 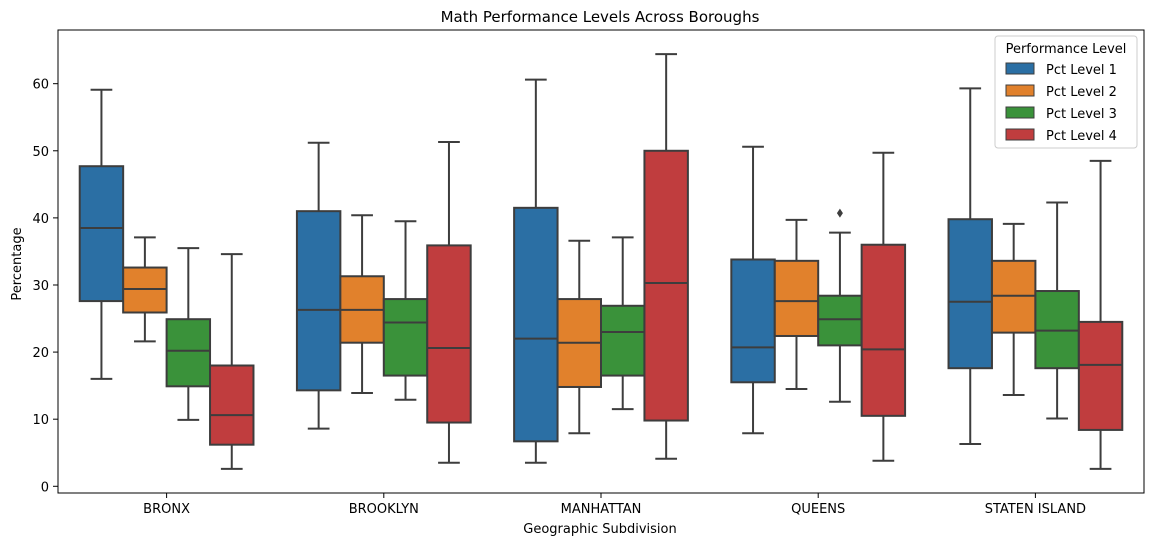 What do you see at coordinates (1066, 49) in the screenshot?
I see `legend-title: Performance Level` at bounding box center [1066, 49].